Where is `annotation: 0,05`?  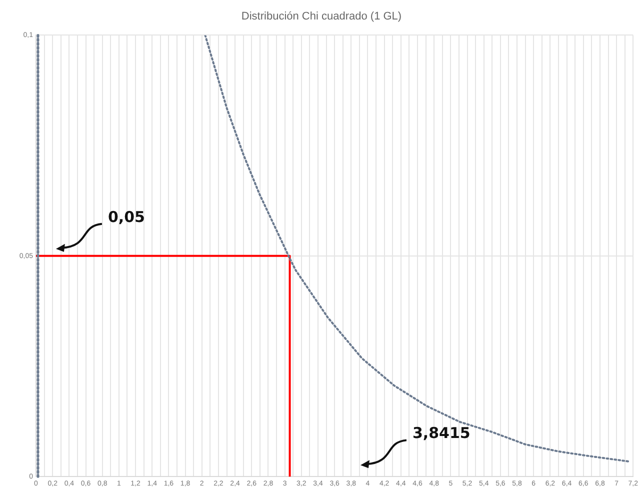 annotation: 0,05 is located at coordinates (126, 217).